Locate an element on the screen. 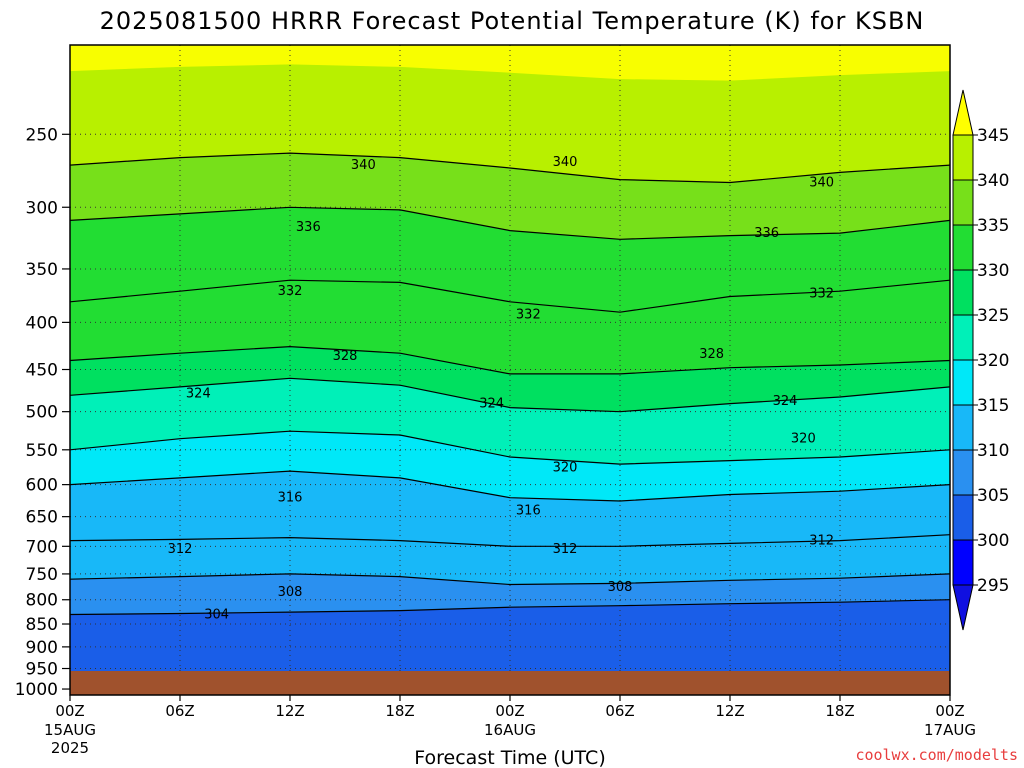 The image size is (1024, 768). x-tick-label-2: 12Z is located at coordinates (289, 711).